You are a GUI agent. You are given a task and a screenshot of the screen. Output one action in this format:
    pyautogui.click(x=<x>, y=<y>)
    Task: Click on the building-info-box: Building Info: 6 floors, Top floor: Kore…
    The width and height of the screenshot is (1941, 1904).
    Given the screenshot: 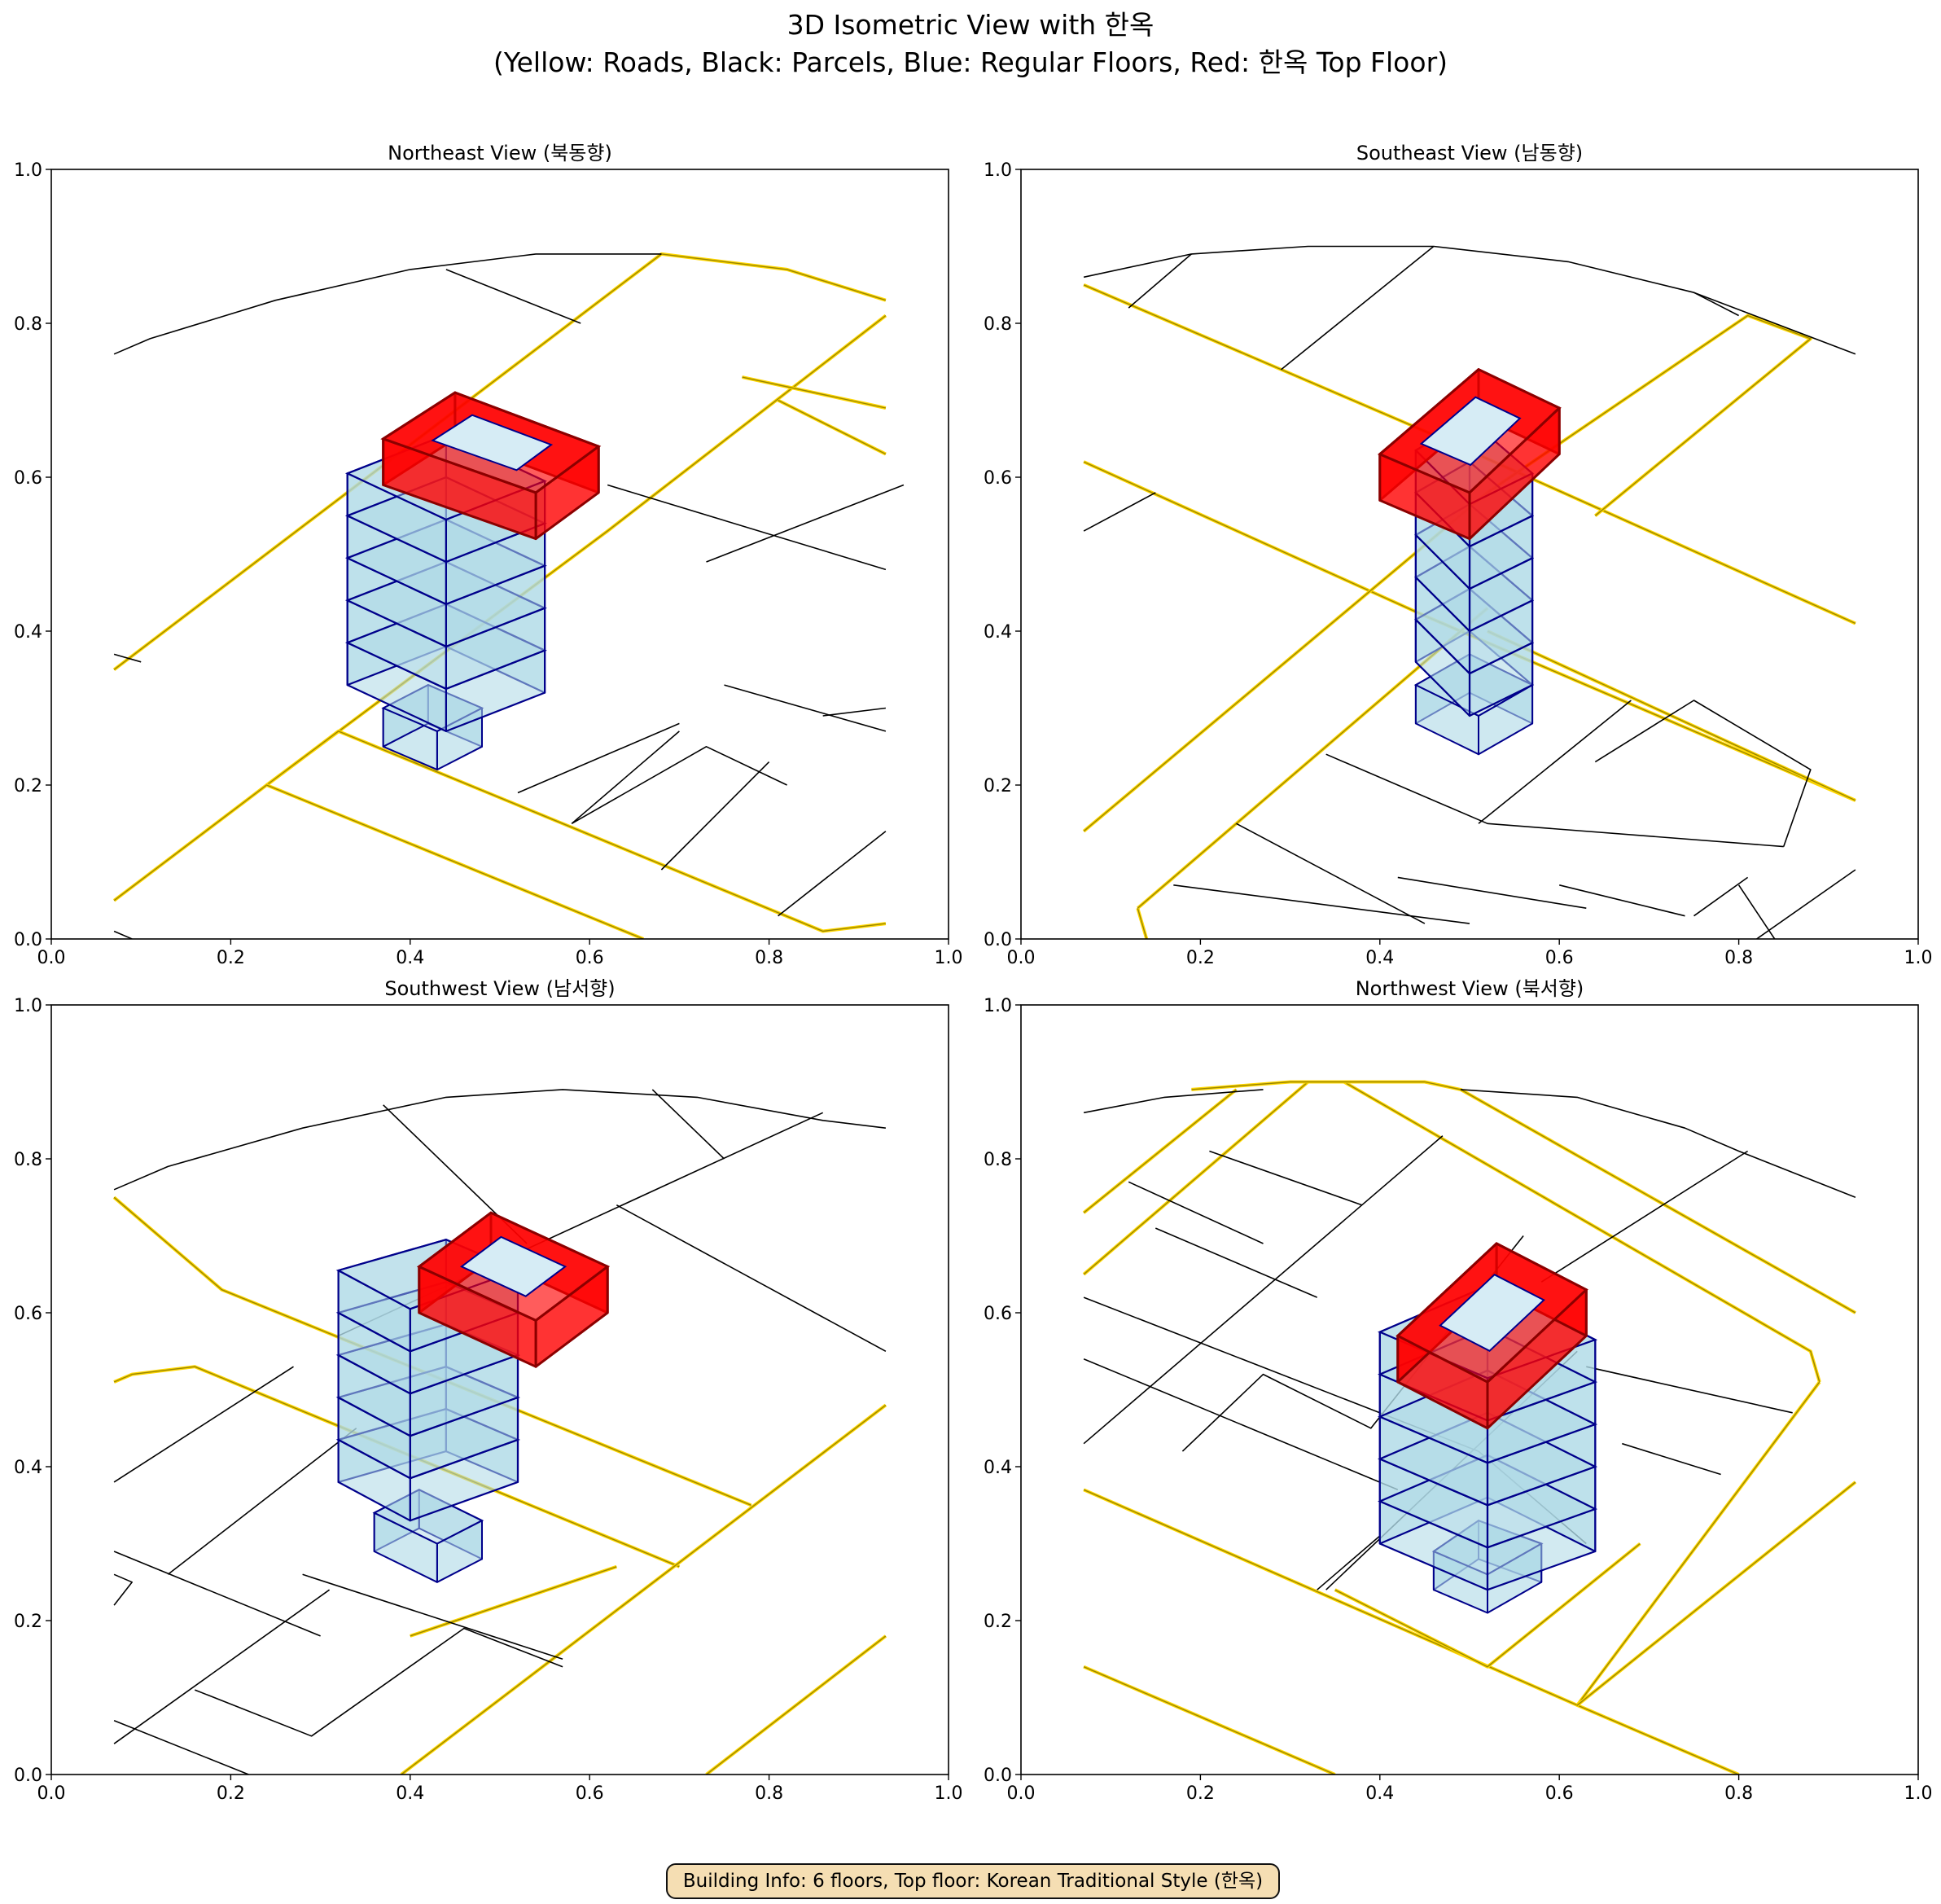 What is the action you would take?
    pyautogui.click(x=973, y=1881)
    